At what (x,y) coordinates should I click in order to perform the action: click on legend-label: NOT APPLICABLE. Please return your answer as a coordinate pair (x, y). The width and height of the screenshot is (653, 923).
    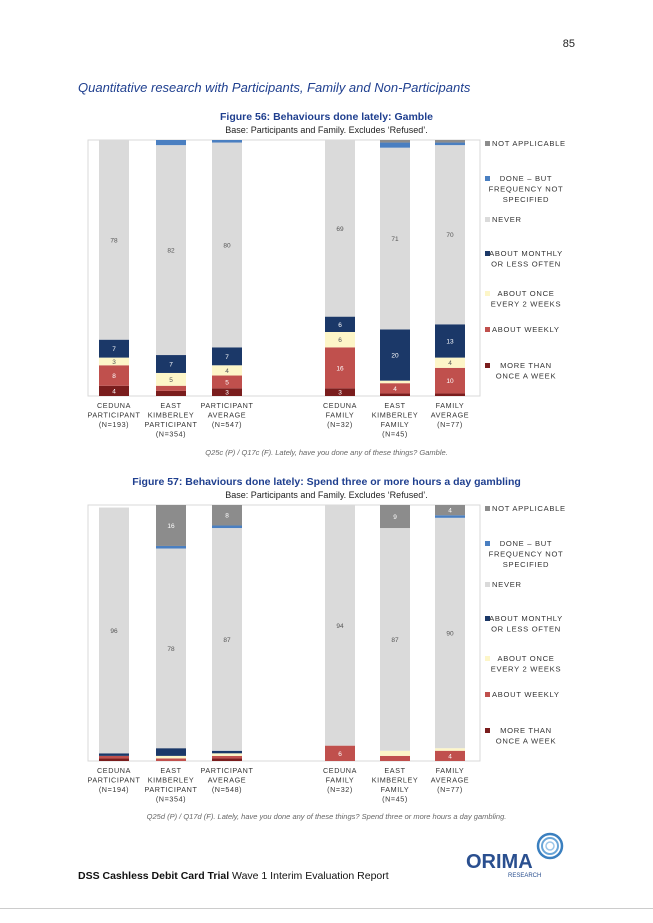
    Looking at the image, I should click on (529, 508).